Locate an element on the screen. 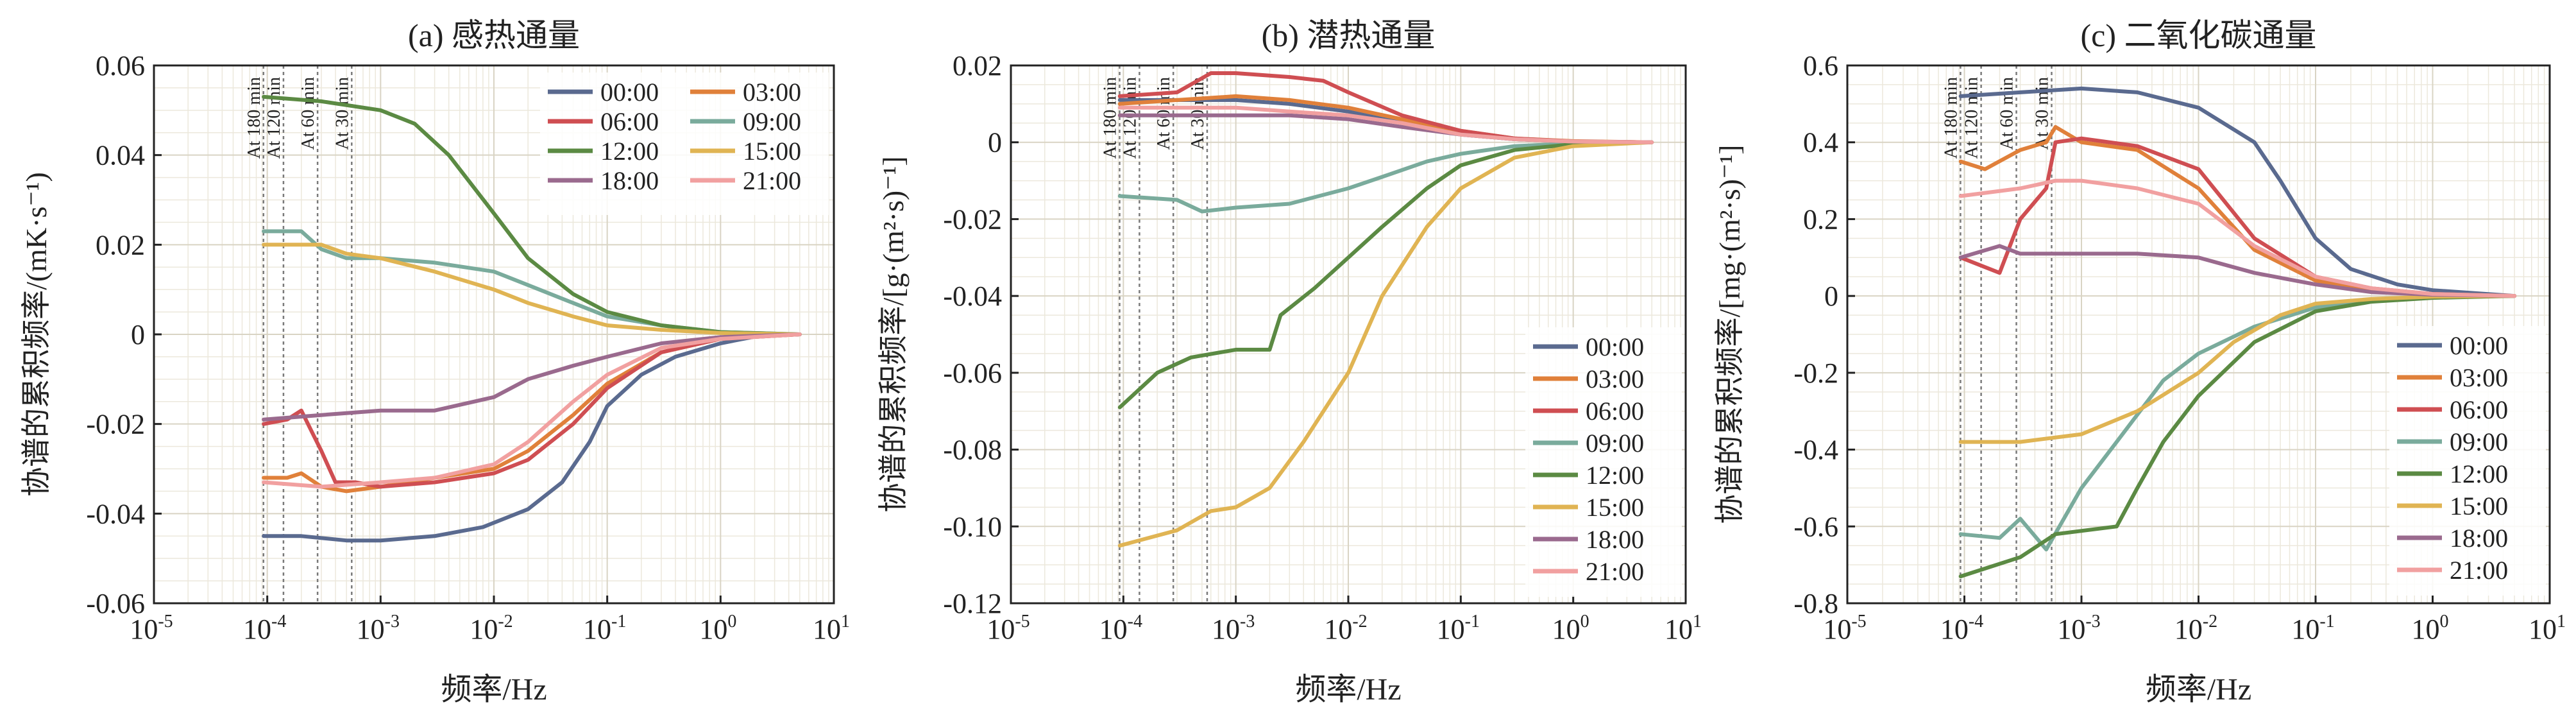  y-tick-label: -0.08 is located at coordinates (972, 450).